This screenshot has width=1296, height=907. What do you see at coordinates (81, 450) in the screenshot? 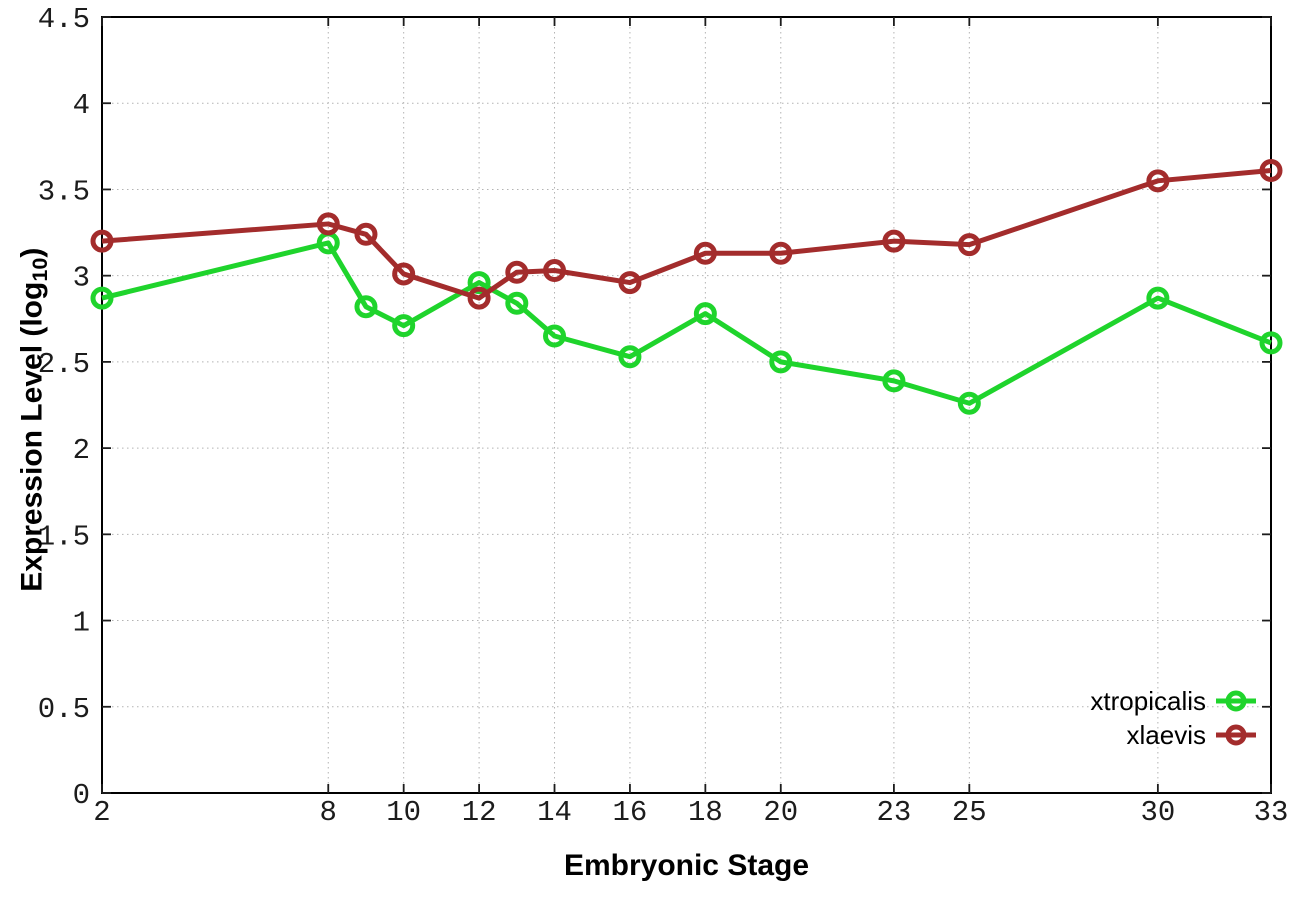
I see `y-tick-label-2: 2` at bounding box center [81, 450].